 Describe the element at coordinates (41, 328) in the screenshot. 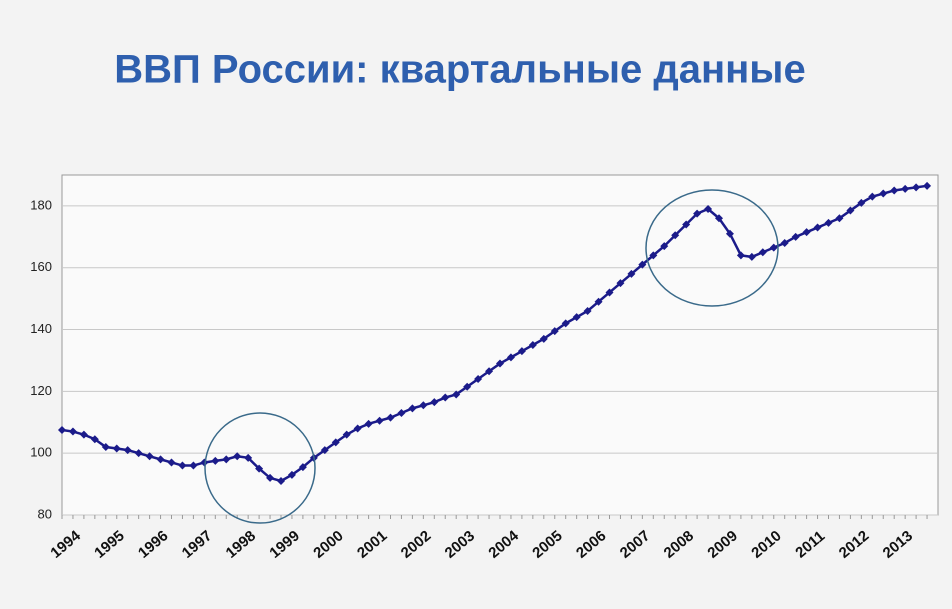

I see `y-tick-label: 140` at that location.